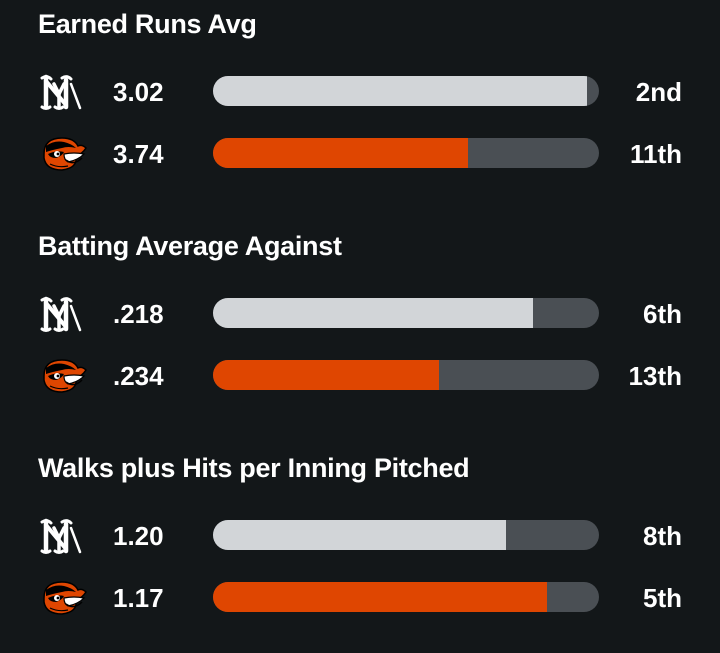 The height and width of the screenshot is (653, 720). I want to click on stat-value: 3.02, so click(138, 92).